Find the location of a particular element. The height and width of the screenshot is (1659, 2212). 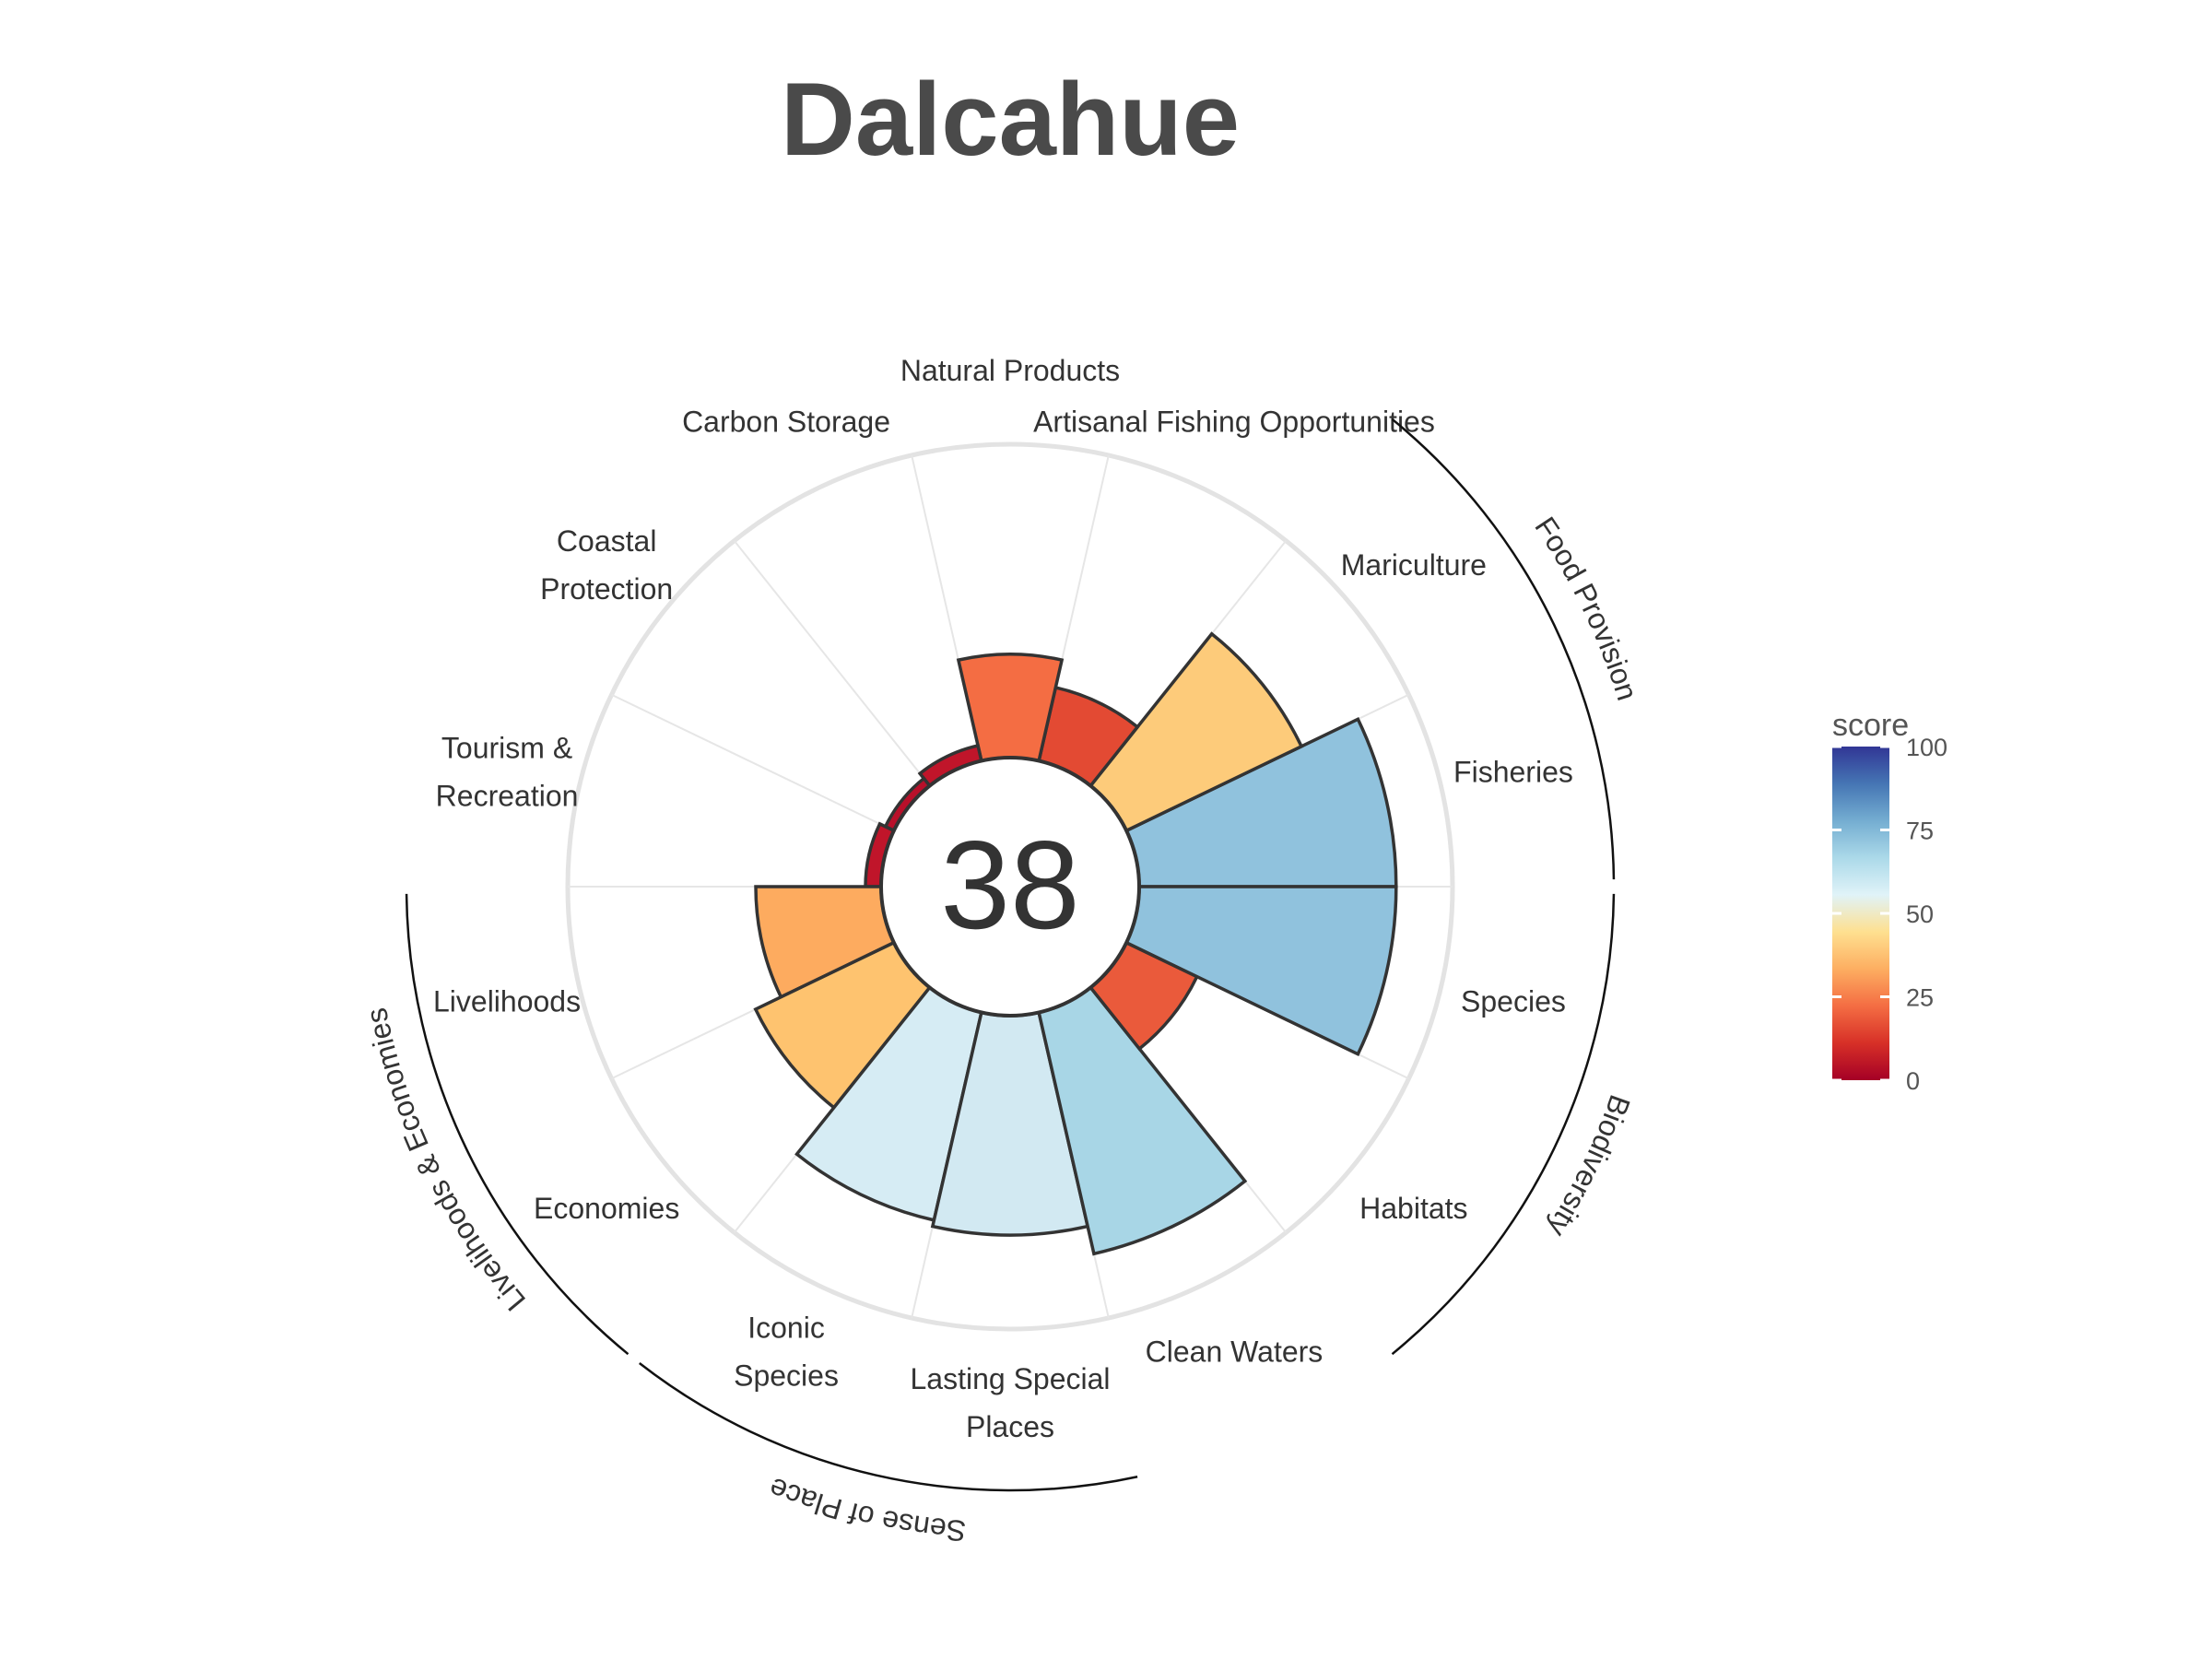

group-label-path is located at coordinates (881, 1456).